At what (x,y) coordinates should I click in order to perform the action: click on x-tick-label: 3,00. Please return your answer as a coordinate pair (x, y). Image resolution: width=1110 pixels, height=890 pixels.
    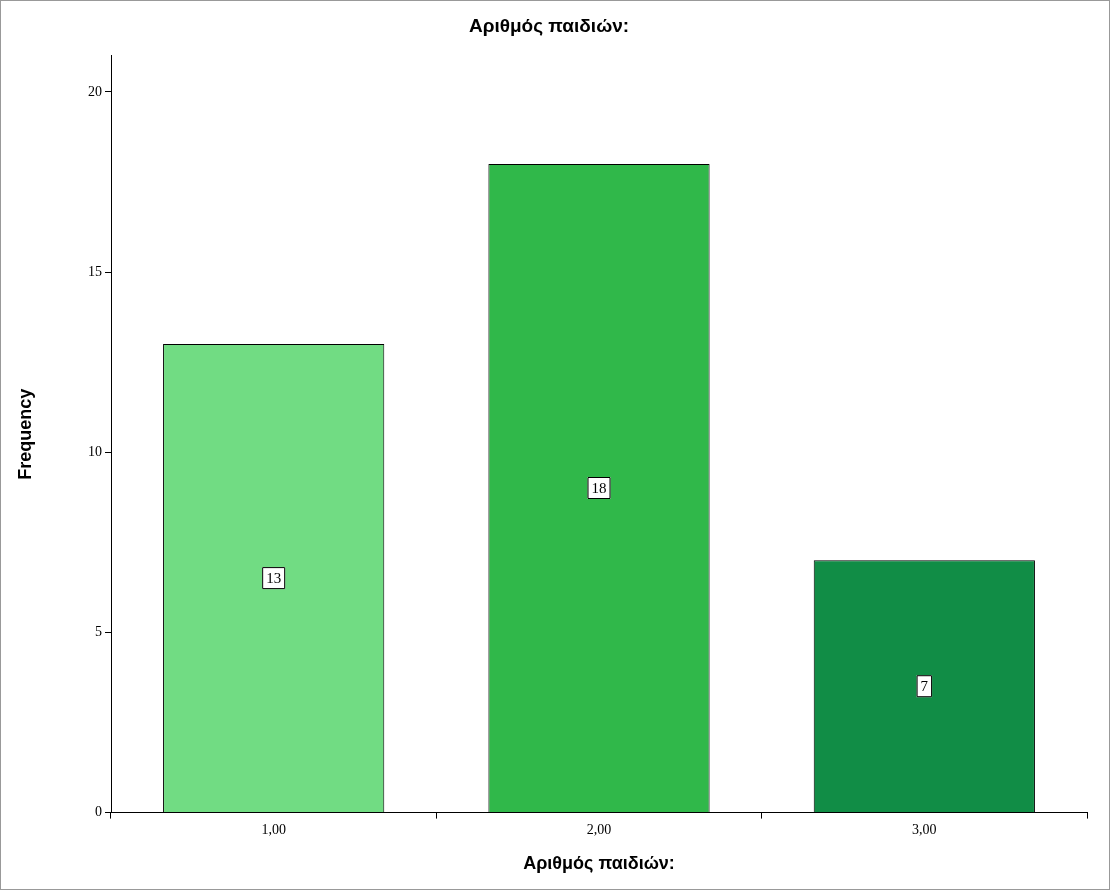
    Looking at the image, I should click on (924, 829).